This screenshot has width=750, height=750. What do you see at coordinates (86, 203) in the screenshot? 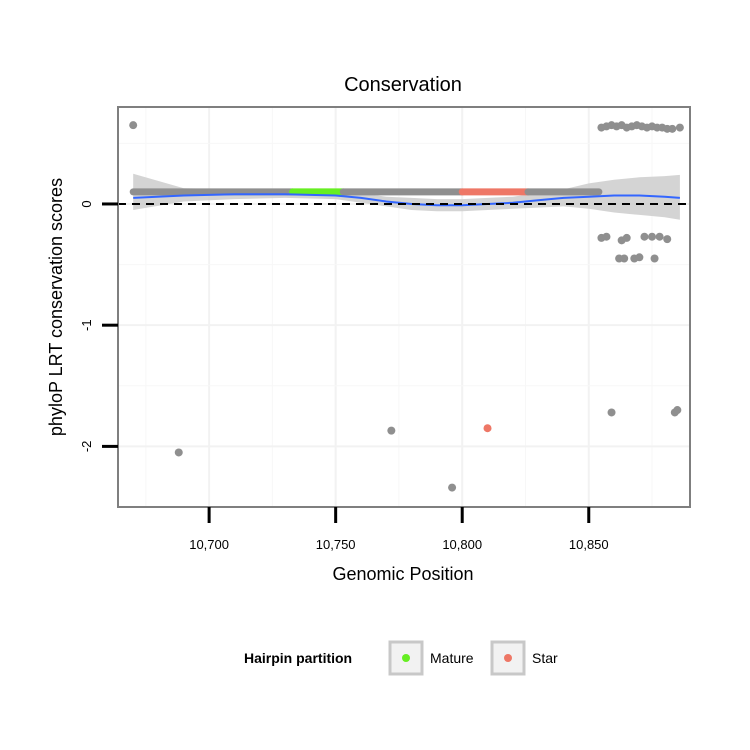
I see `y-tick-label: 0` at bounding box center [86, 203].